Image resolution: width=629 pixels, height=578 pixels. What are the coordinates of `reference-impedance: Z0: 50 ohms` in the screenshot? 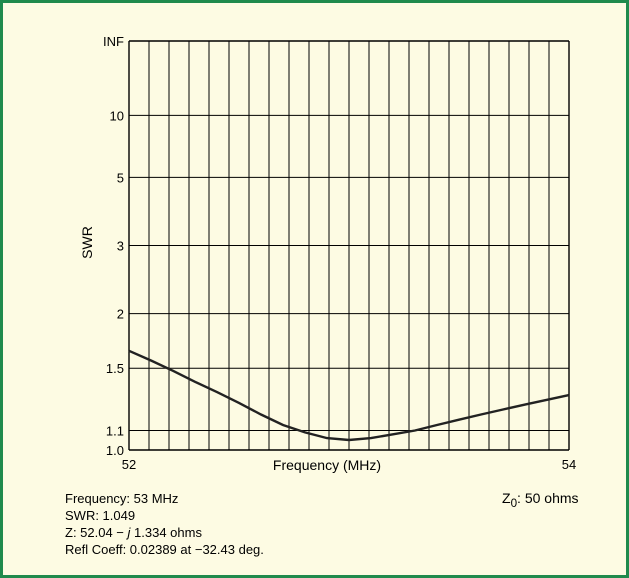 It's located at (540, 501).